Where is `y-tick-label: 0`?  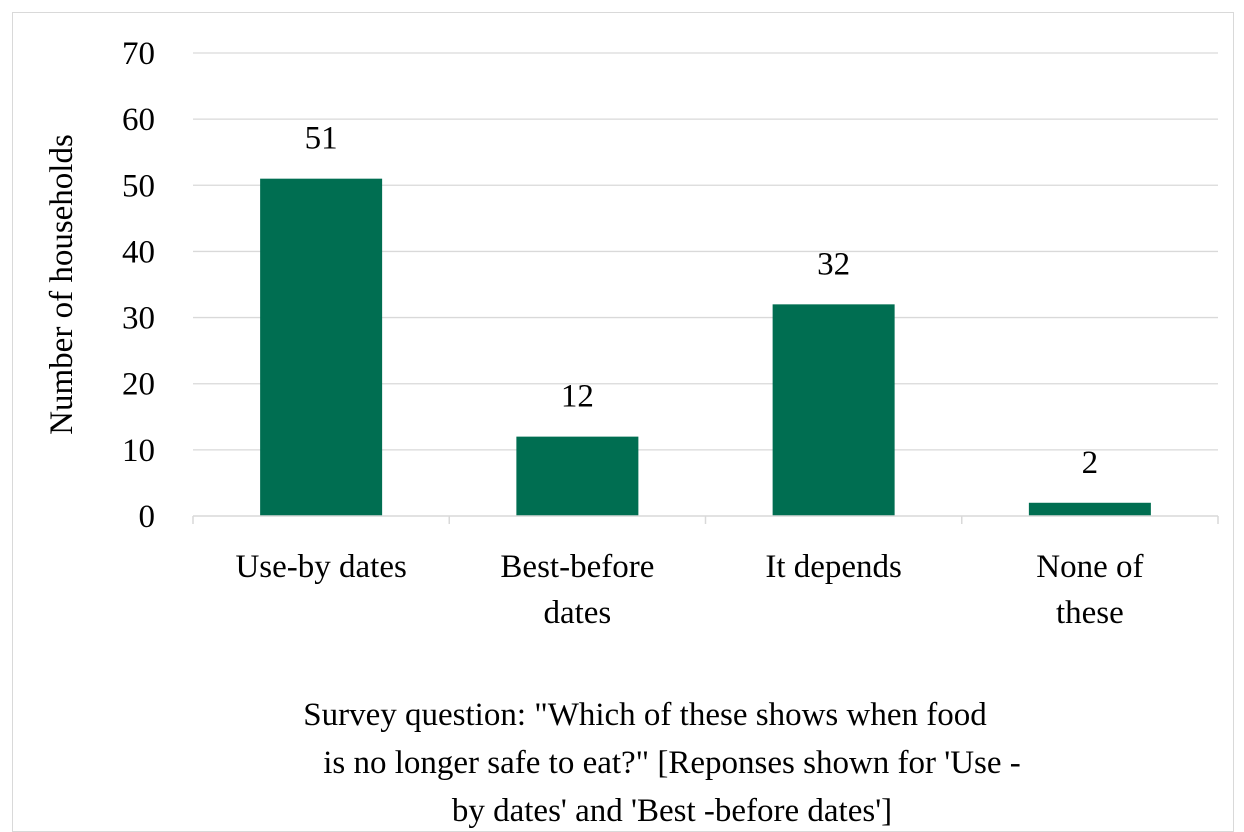
y-tick-label: 0 is located at coordinates (147, 517).